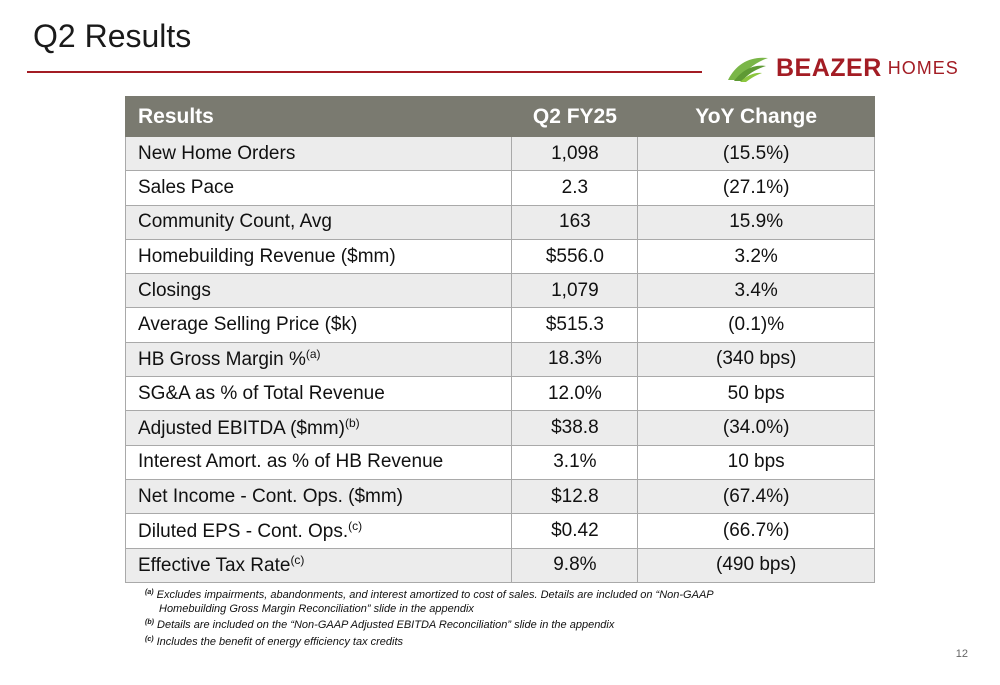 This screenshot has width=1000, height=685. I want to click on row-label: Interest Amort. as % of HB Revenue, so click(291, 462).